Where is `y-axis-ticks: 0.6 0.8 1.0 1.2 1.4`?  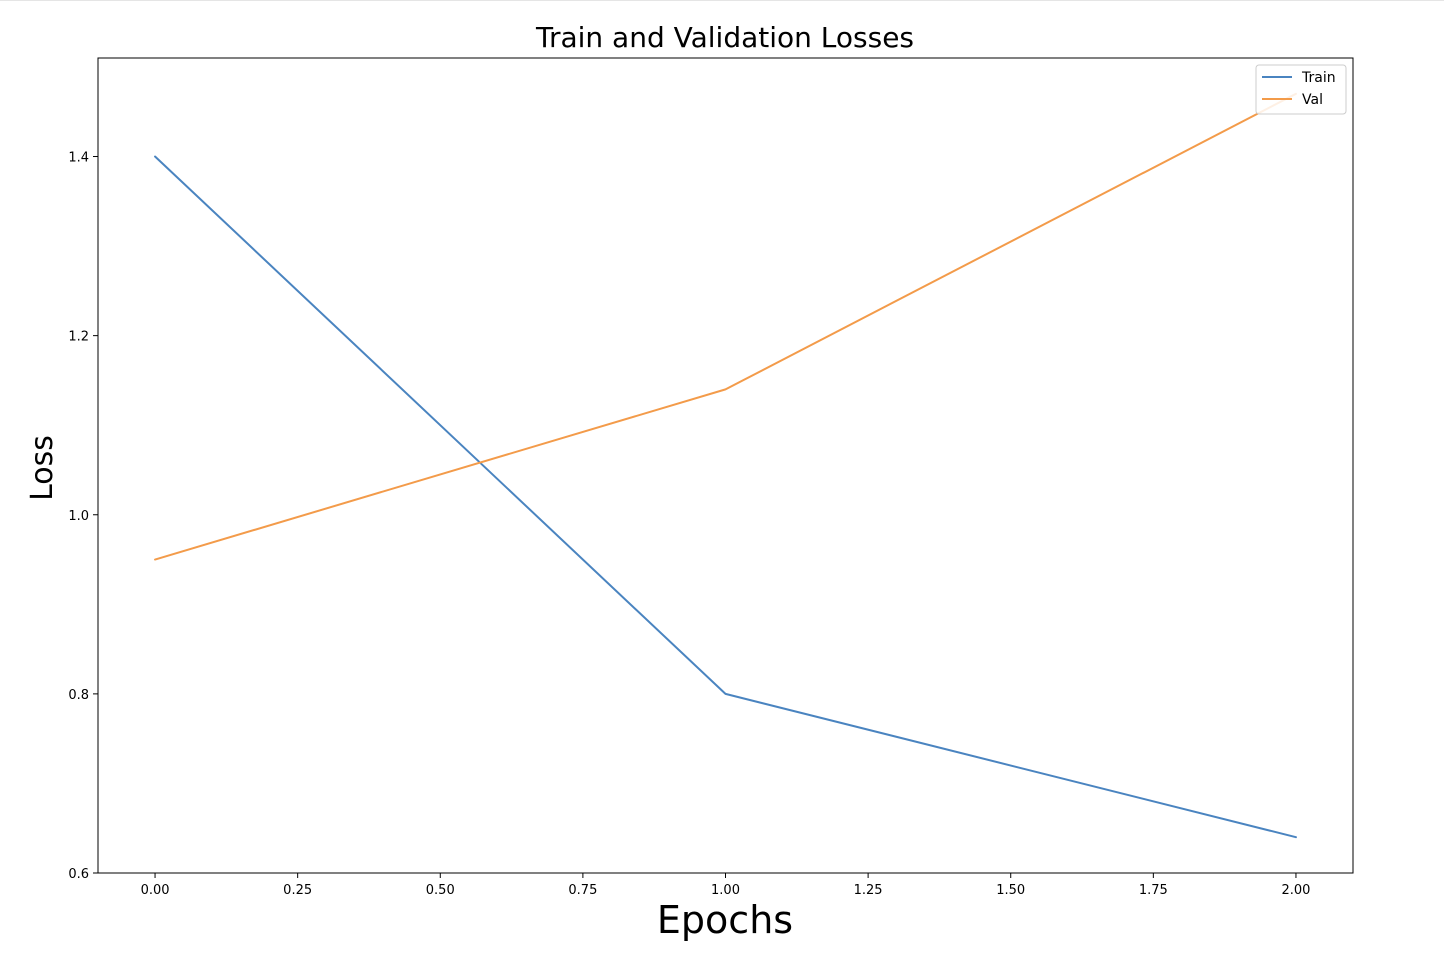
y-axis-ticks: 0.6 0.8 1.0 1.2 1.4 is located at coordinates (83, 516).